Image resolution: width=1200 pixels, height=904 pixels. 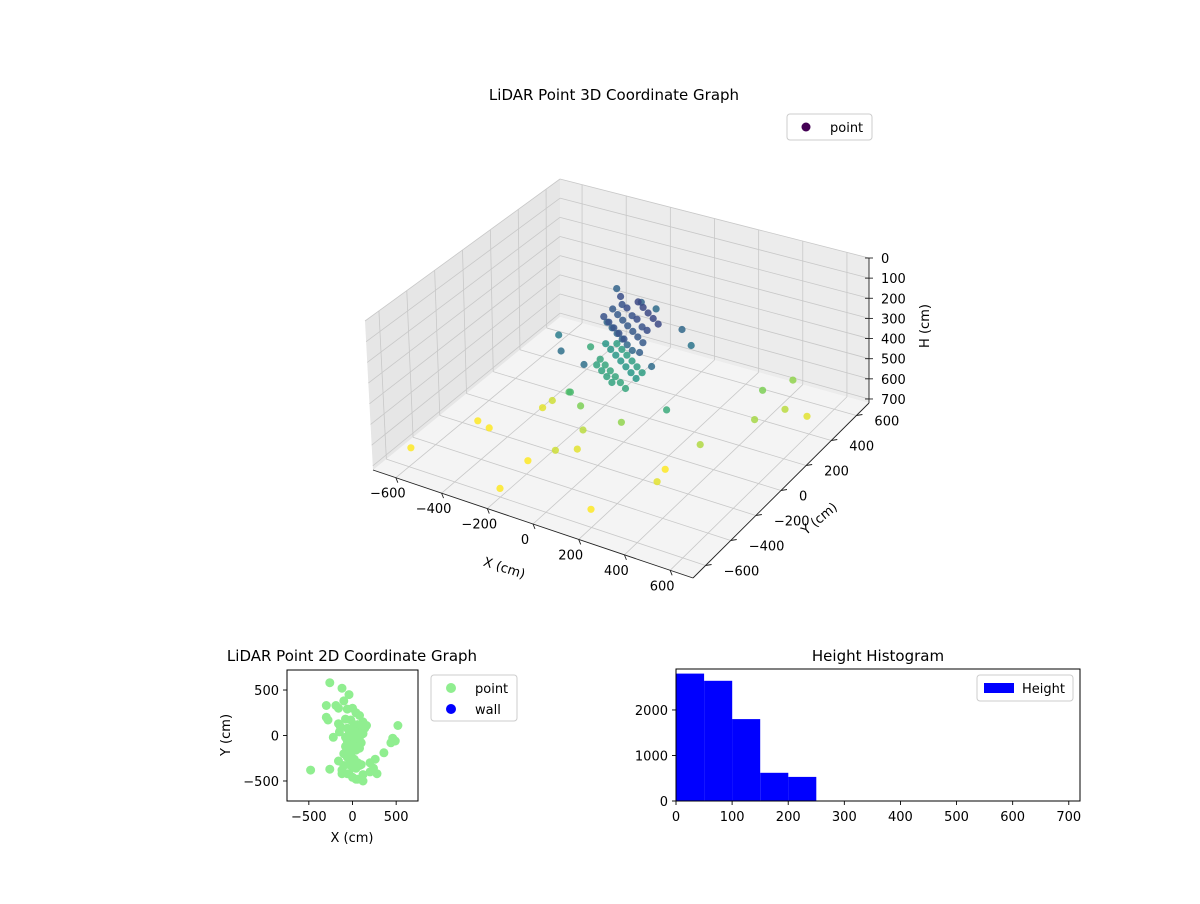 I want to click on chart-3d-x-axis-label: X (cm), so click(x=504, y=569).